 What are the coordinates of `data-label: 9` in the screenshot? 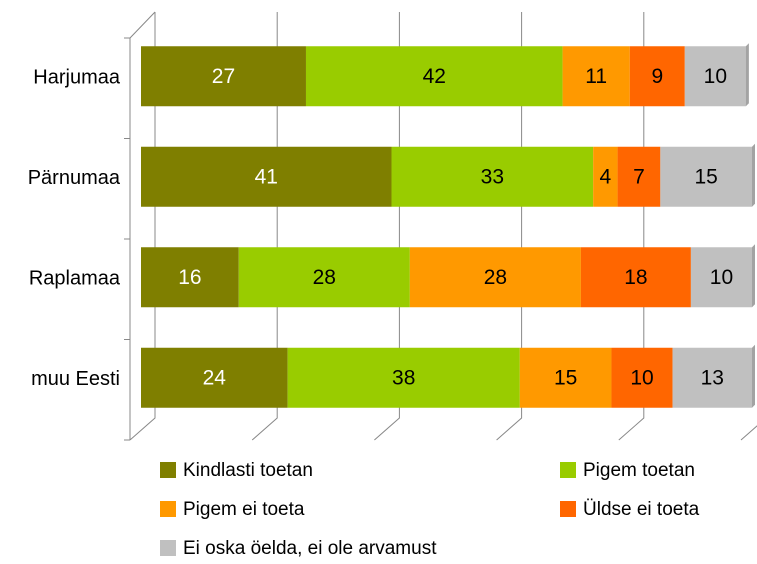 It's located at (657, 76).